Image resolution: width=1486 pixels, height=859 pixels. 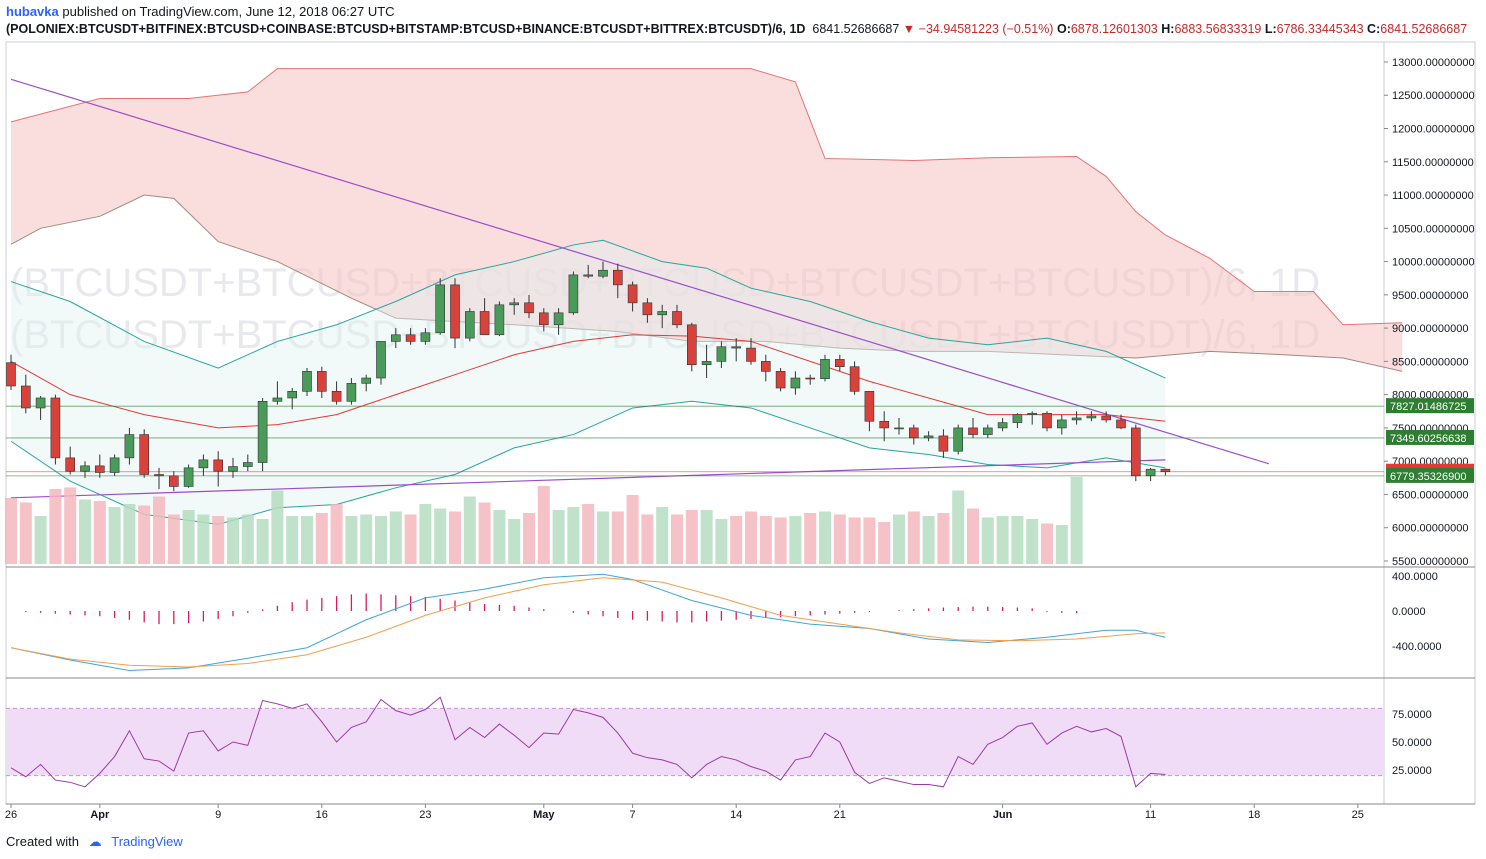 What do you see at coordinates (1254, 815) in the screenshot?
I see `time-tick-label: 18` at bounding box center [1254, 815].